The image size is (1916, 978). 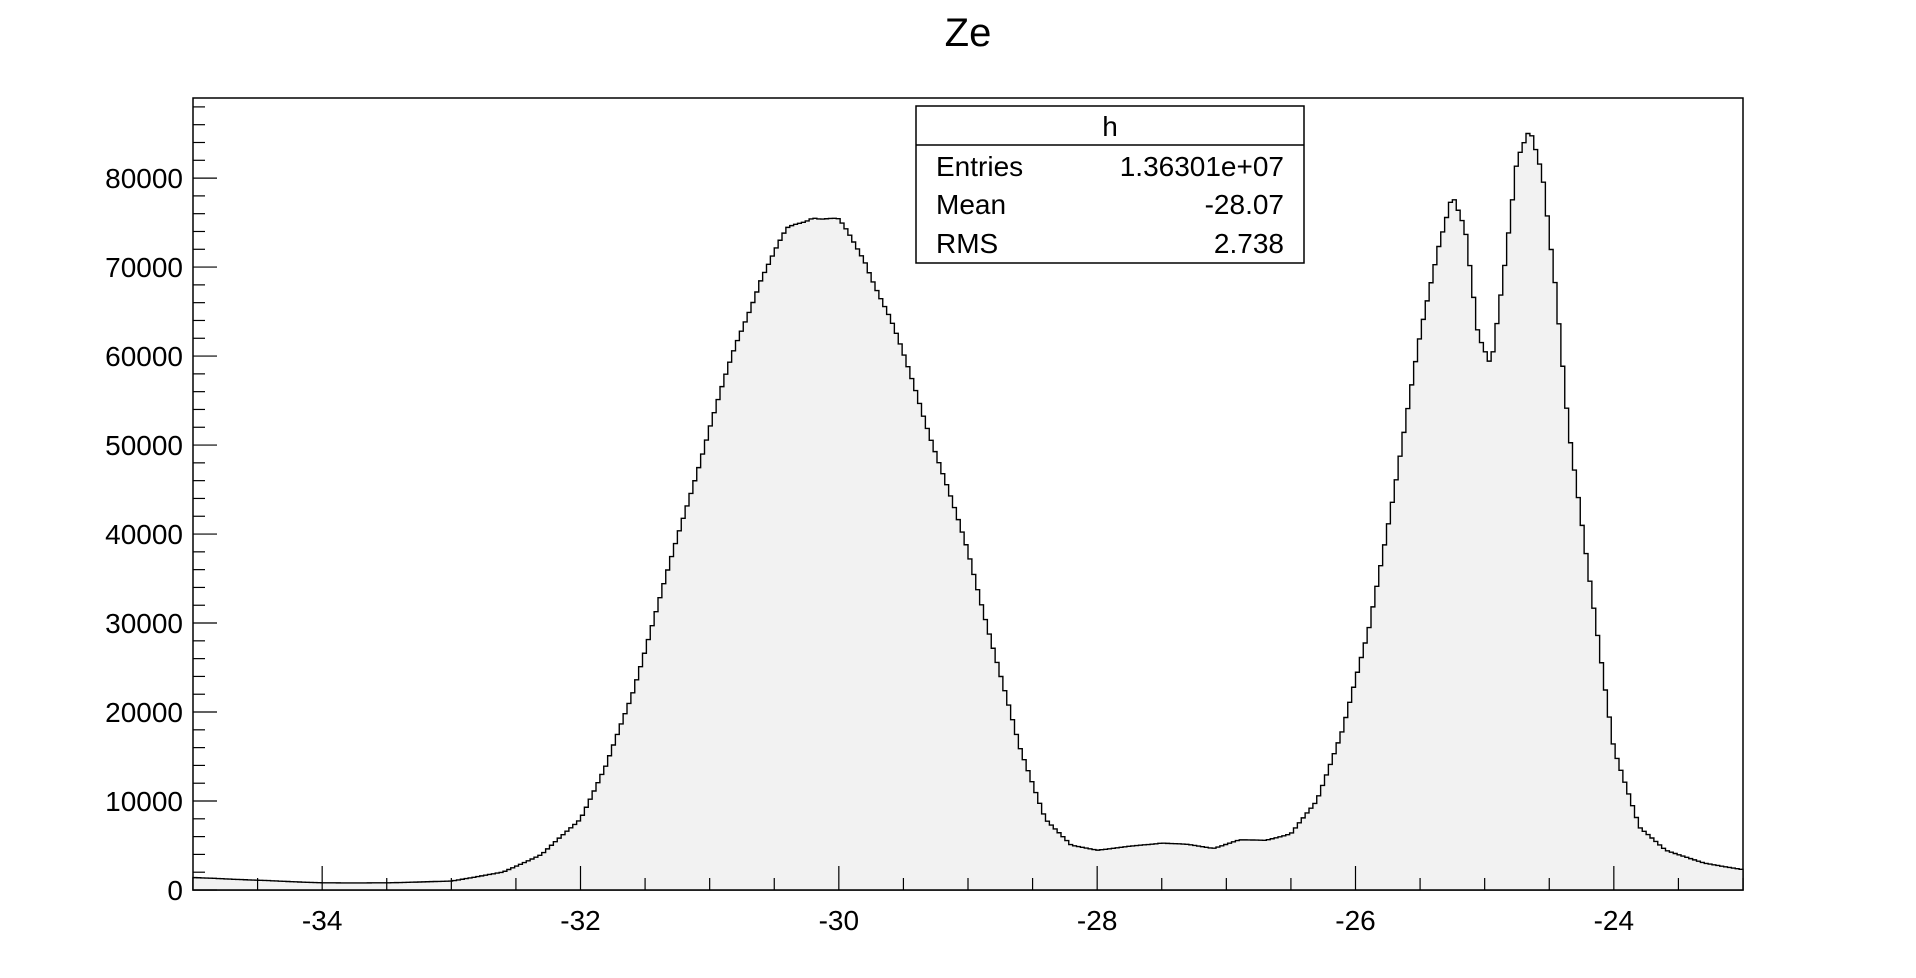 I want to click on y-tick-label: 50000, so click(x=144, y=445).